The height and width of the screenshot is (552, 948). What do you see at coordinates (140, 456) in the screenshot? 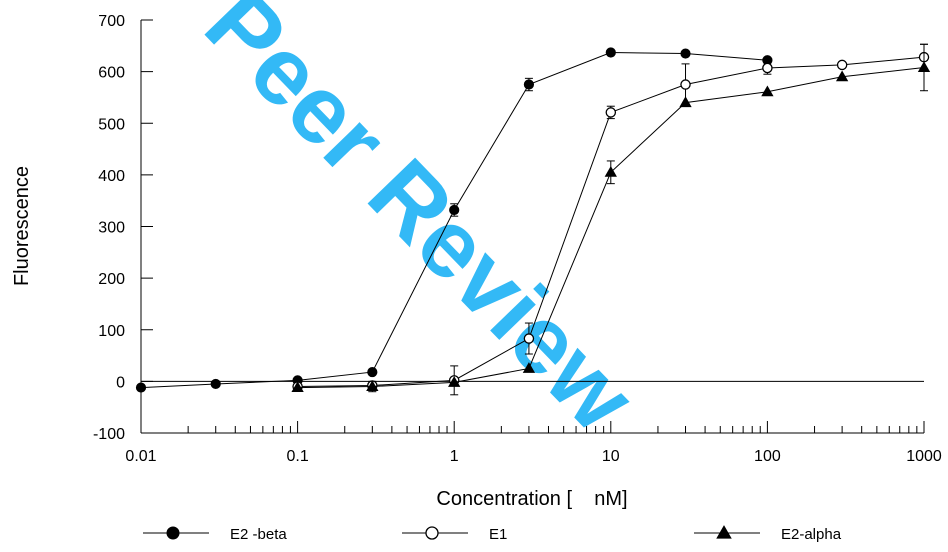
I see `x-tick-label: 0.01` at bounding box center [140, 456].